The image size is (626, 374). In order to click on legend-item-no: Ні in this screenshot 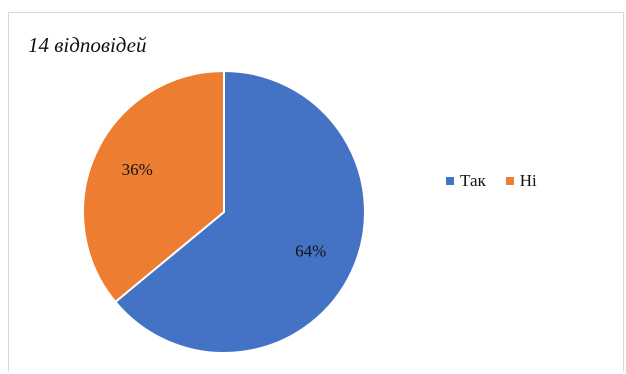, I will do `click(521, 181)`.